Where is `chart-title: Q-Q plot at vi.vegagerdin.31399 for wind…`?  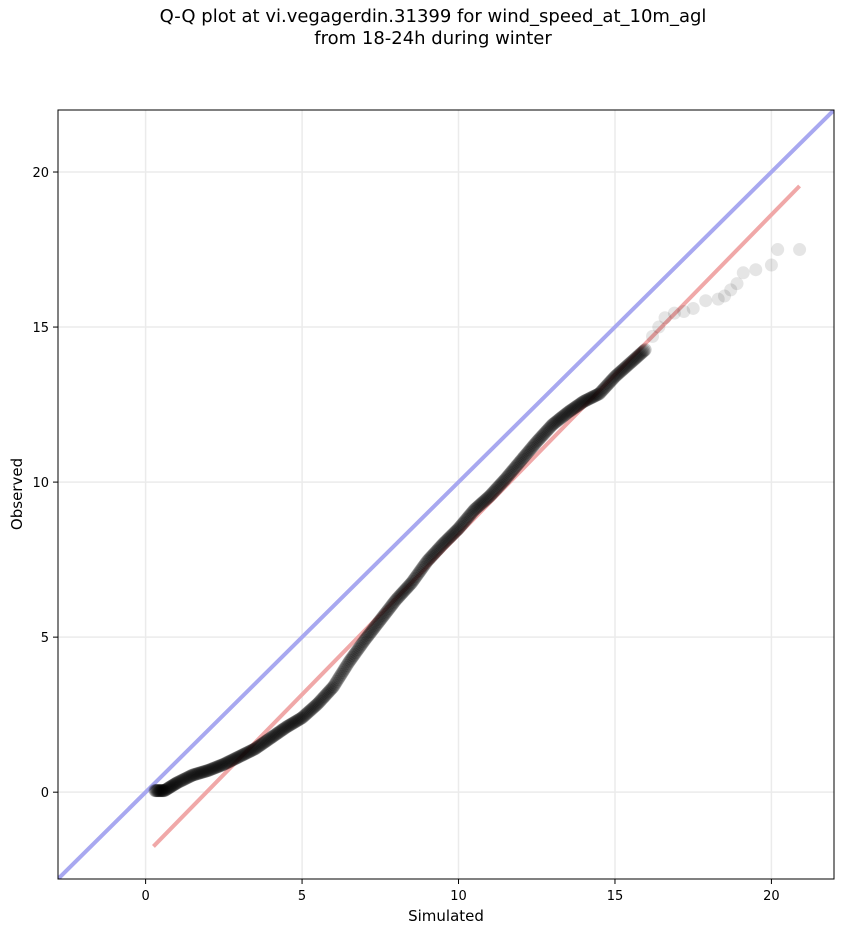 chart-title: Q-Q plot at vi.vegagerdin.31399 for wind… is located at coordinates (421, 28).